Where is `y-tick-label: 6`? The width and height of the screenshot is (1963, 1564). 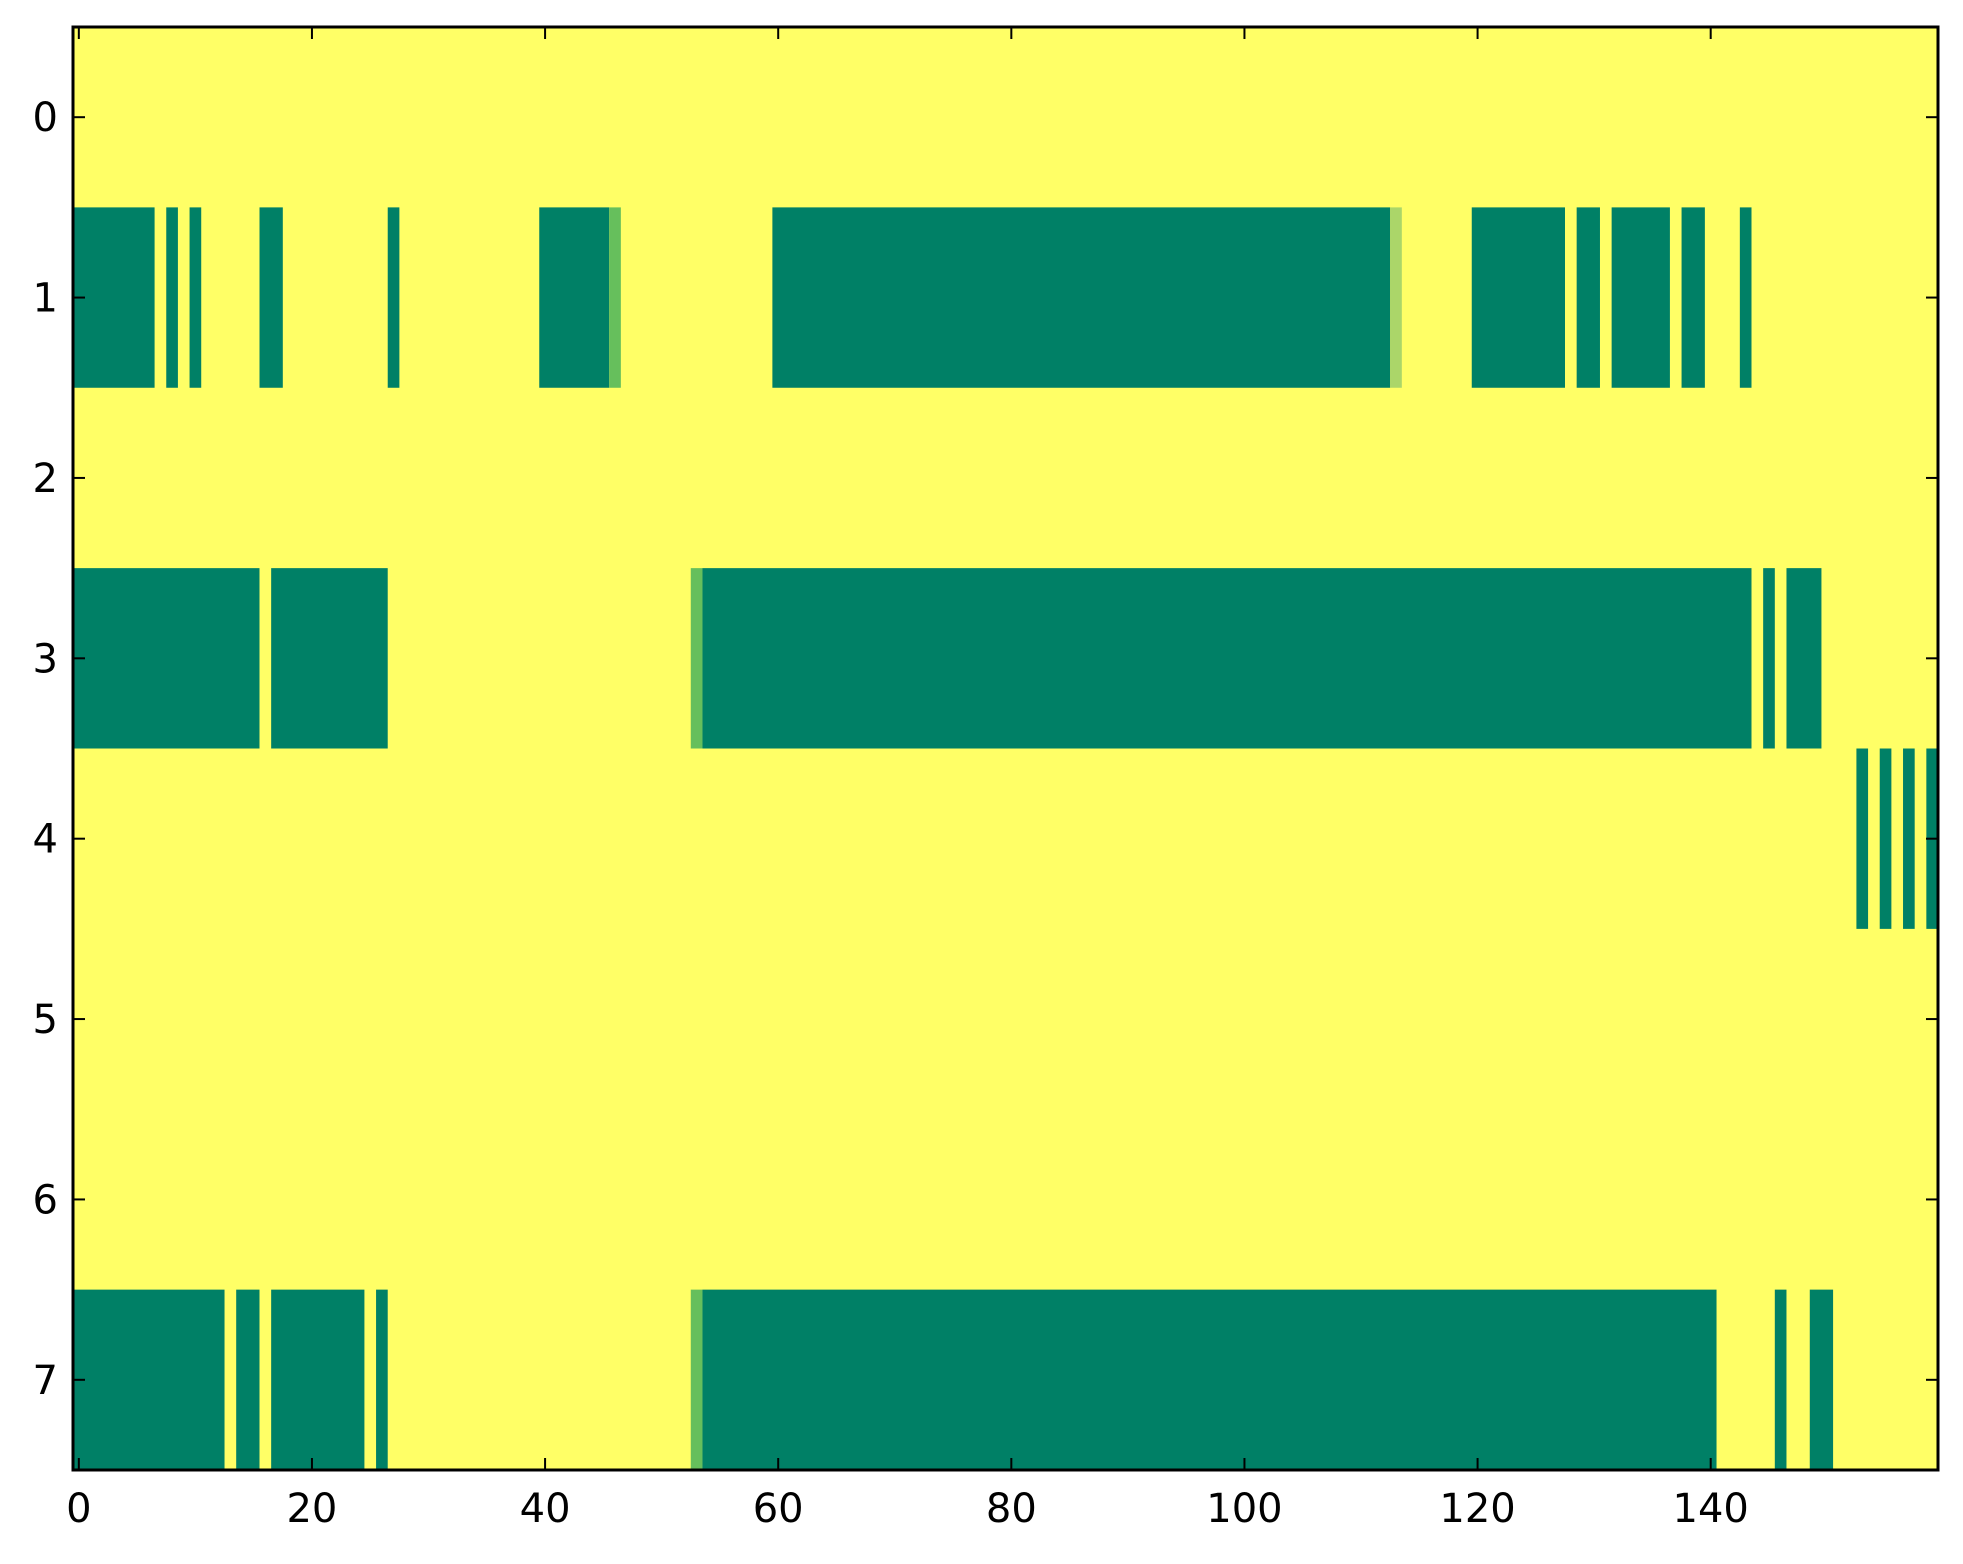
y-tick-label: 6 is located at coordinates (45, 1200).